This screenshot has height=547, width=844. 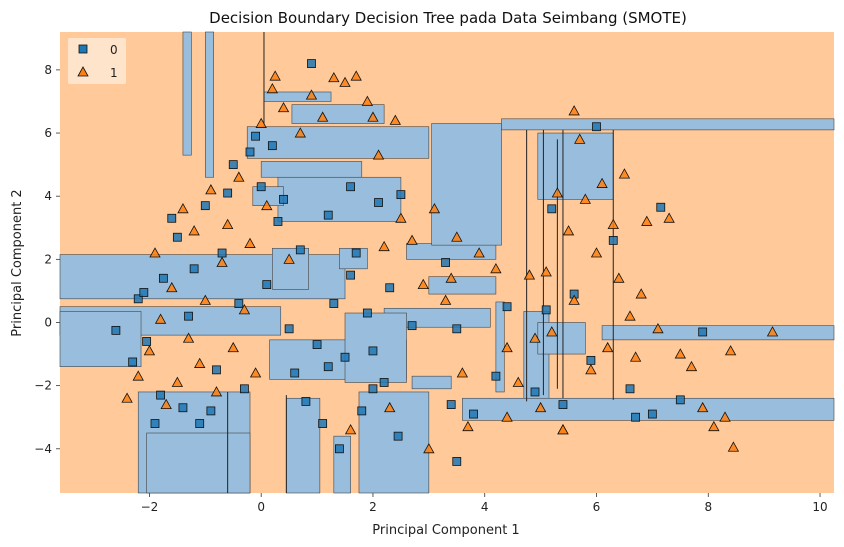 What do you see at coordinates (114, 50) in the screenshot?
I see `legend-label-class-0: 0` at bounding box center [114, 50].